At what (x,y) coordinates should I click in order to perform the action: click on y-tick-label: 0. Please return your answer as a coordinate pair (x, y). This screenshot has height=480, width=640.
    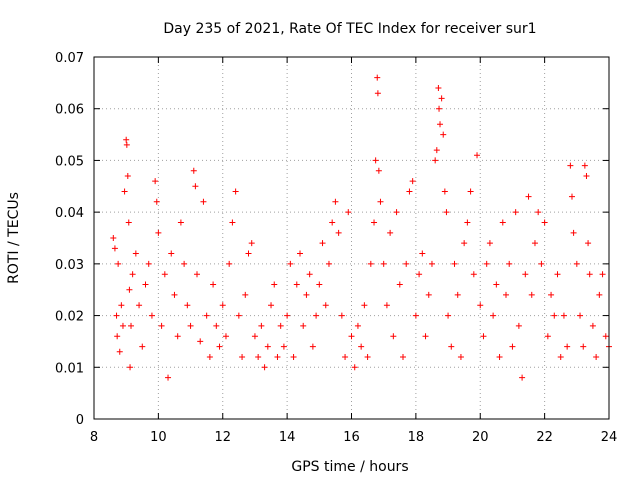
    Looking at the image, I should click on (80, 420).